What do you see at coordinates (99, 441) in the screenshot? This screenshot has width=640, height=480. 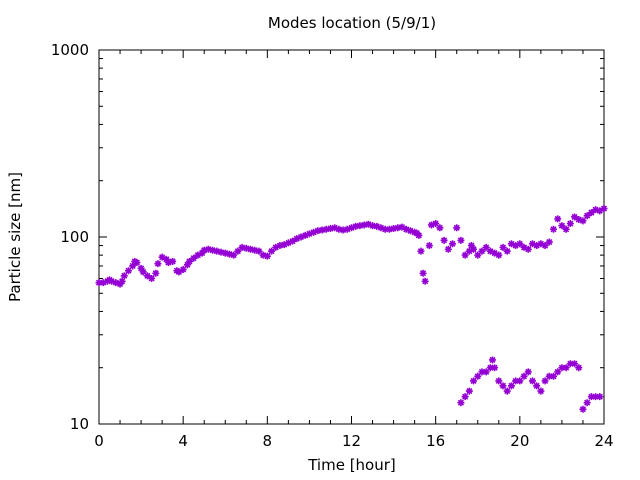 I see `x-tick-label: 0` at bounding box center [99, 441].